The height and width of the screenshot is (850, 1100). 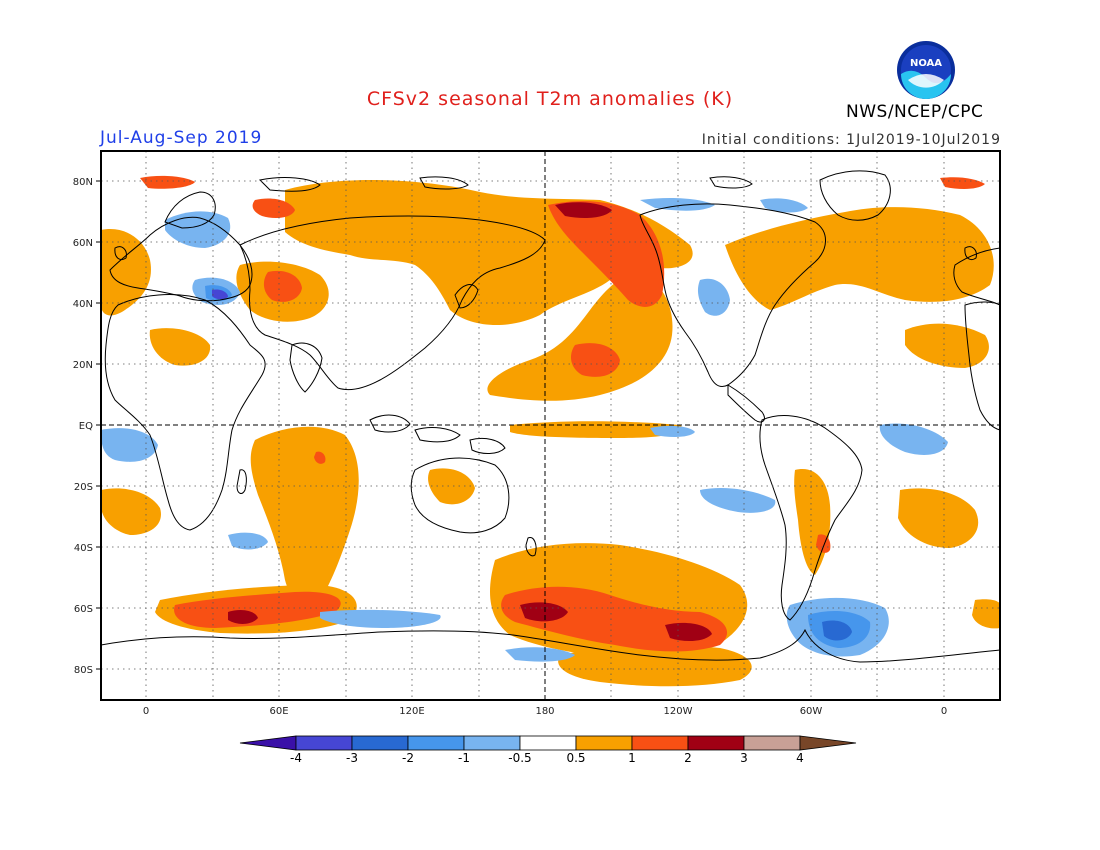 What do you see at coordinates (83, 304) in the screenshot?
I see `lat-label: 40N` at bounding box center [83, 304].